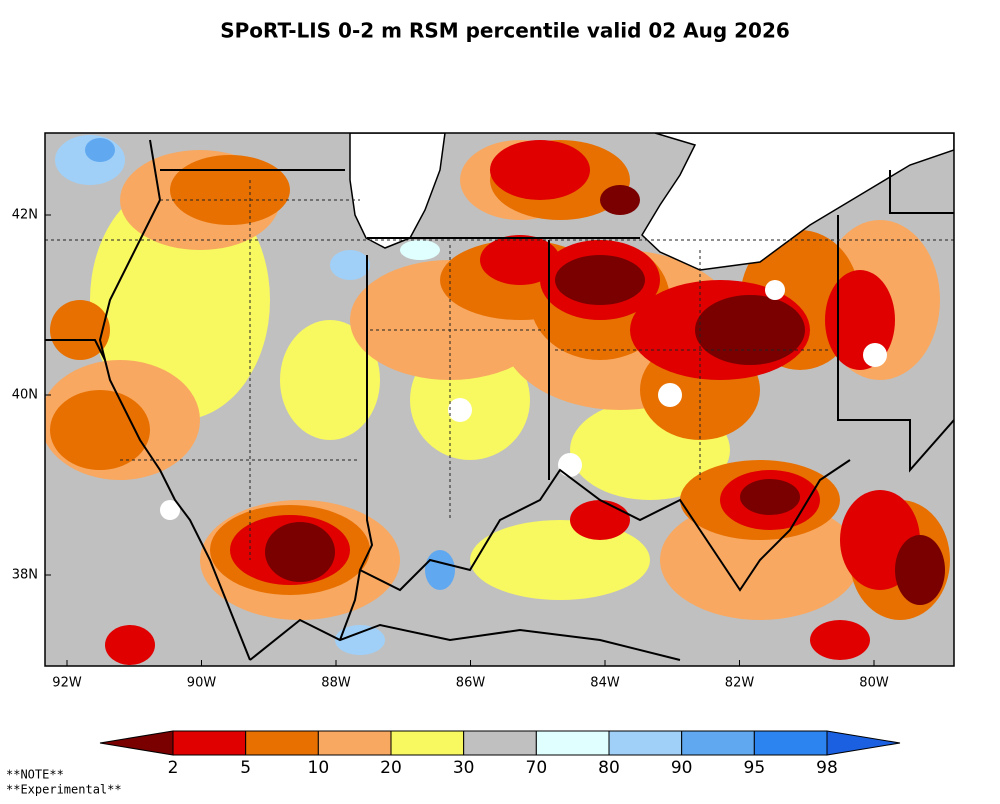  Describe the element at coordinates (25, 575) in the screenshot. I see `y-tick-label: 38N` at that location.